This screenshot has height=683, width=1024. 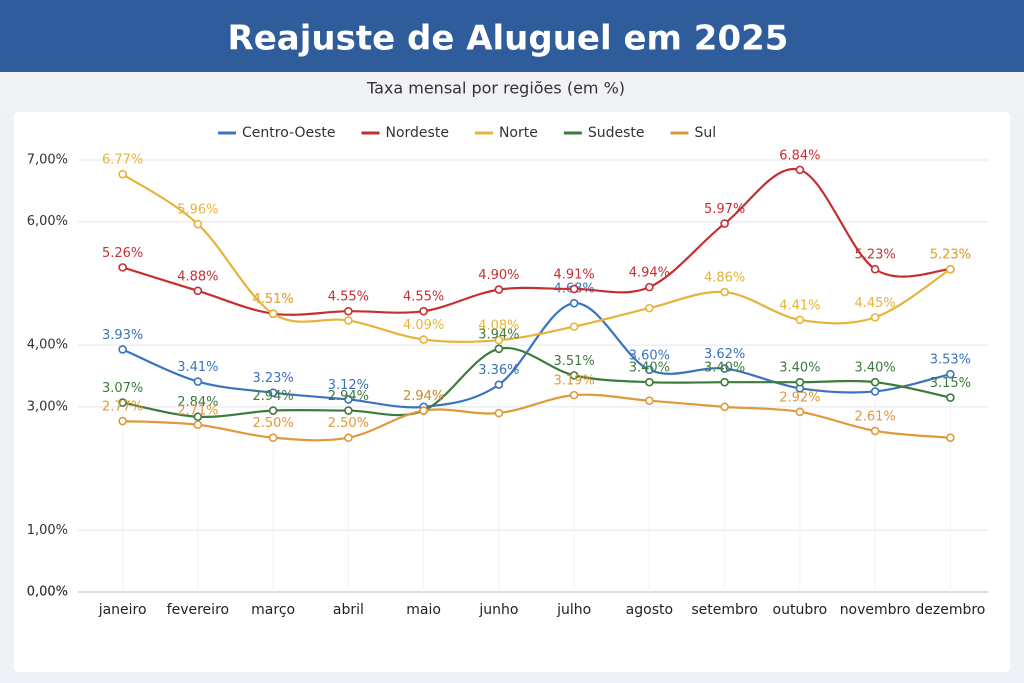 What do you see at coordinates (616, 133) in the screenshot?
I see `legend-label: Sudeste` at bounding box center [616, 133].